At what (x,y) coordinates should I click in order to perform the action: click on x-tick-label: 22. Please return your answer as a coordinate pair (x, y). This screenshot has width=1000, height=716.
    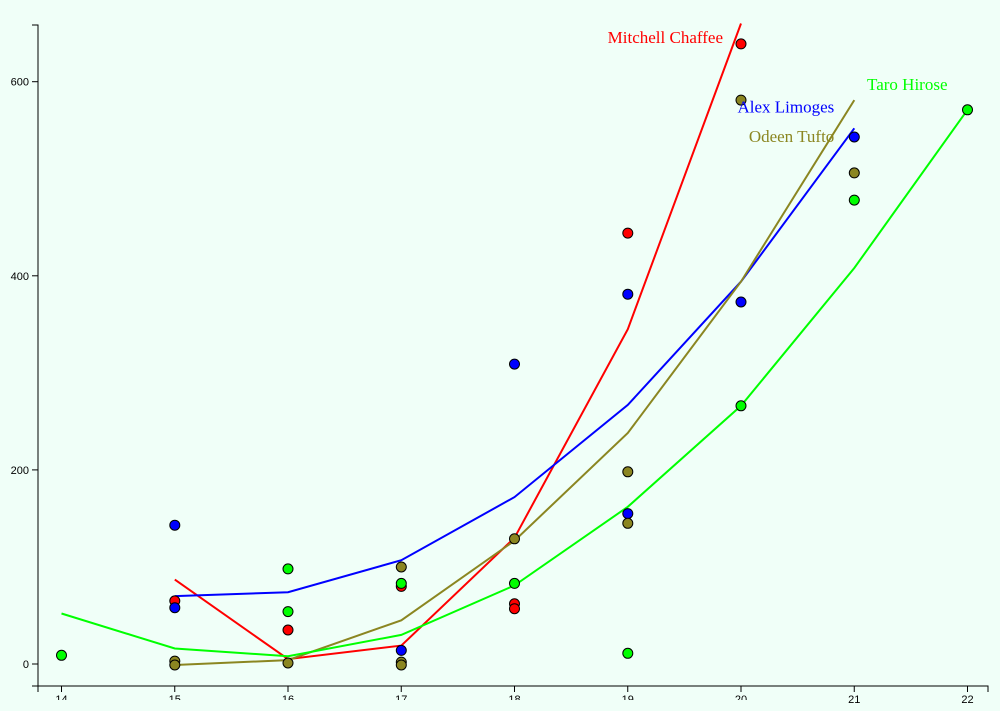
    Looking at the image, I should click on (967, 700).